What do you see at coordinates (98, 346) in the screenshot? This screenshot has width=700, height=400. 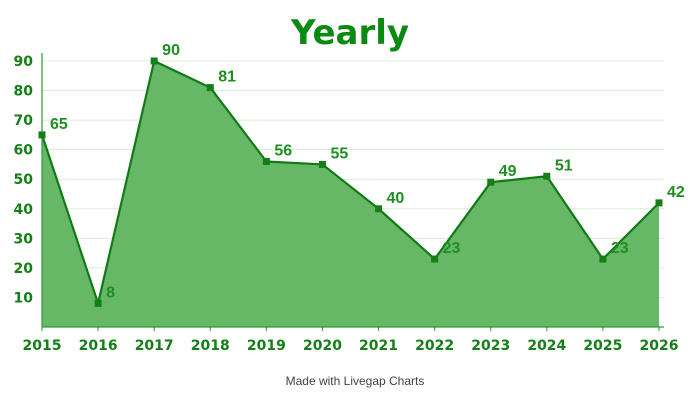 I see `x-tick-label-2016: 2016` at bounding box center [98, 346].